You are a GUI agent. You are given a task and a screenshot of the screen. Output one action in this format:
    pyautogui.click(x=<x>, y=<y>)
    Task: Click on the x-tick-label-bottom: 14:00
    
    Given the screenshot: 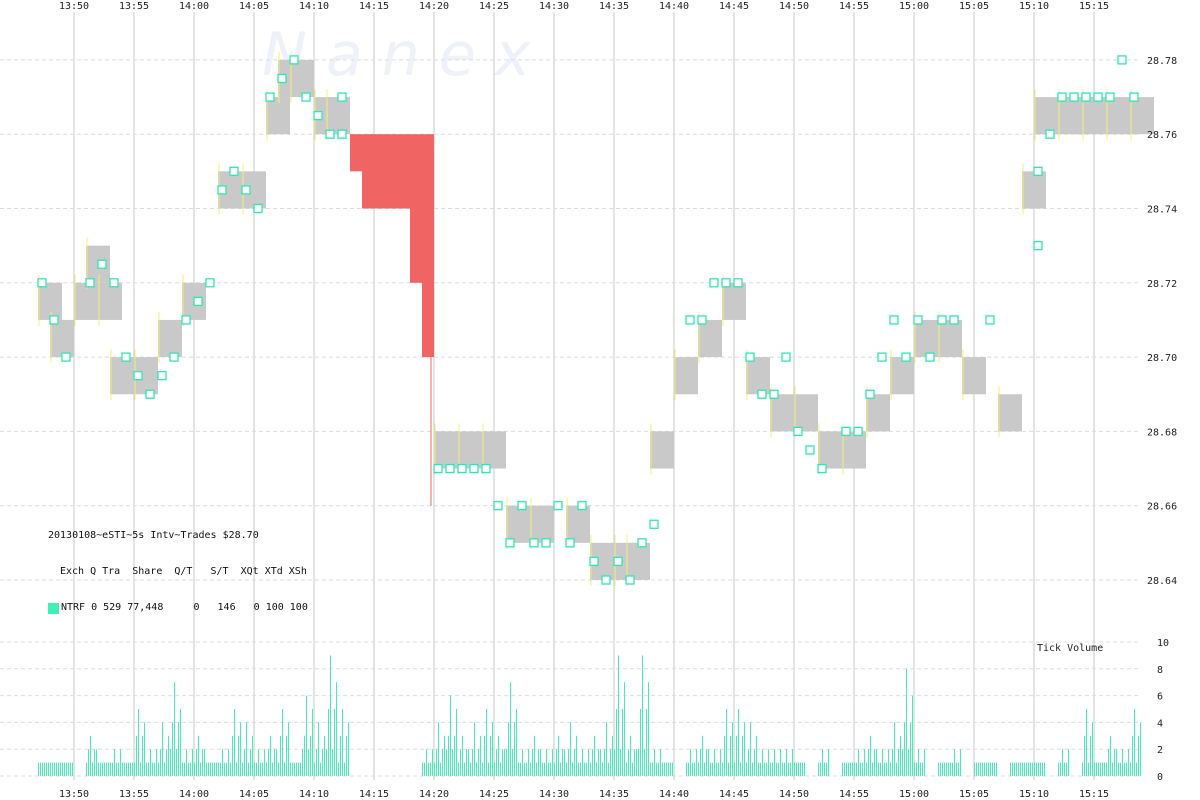 What is the action you would take?
    pyautogui.click(x=194, y=794)
    